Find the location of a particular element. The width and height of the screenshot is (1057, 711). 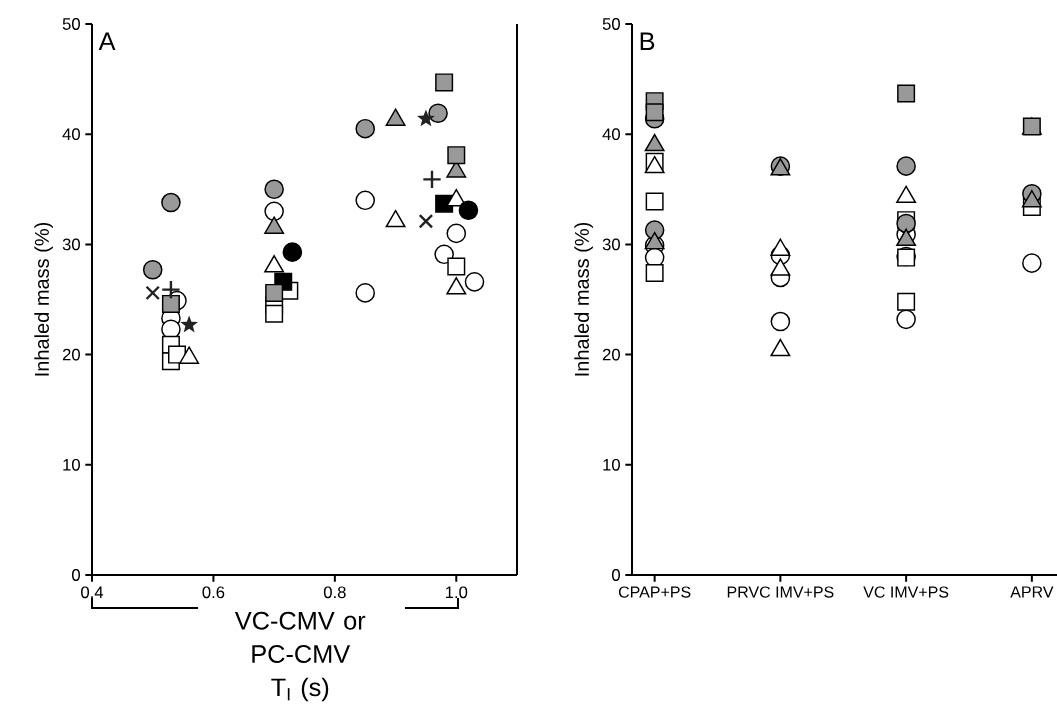

chart-title: A is located at coordinates (107, 41).